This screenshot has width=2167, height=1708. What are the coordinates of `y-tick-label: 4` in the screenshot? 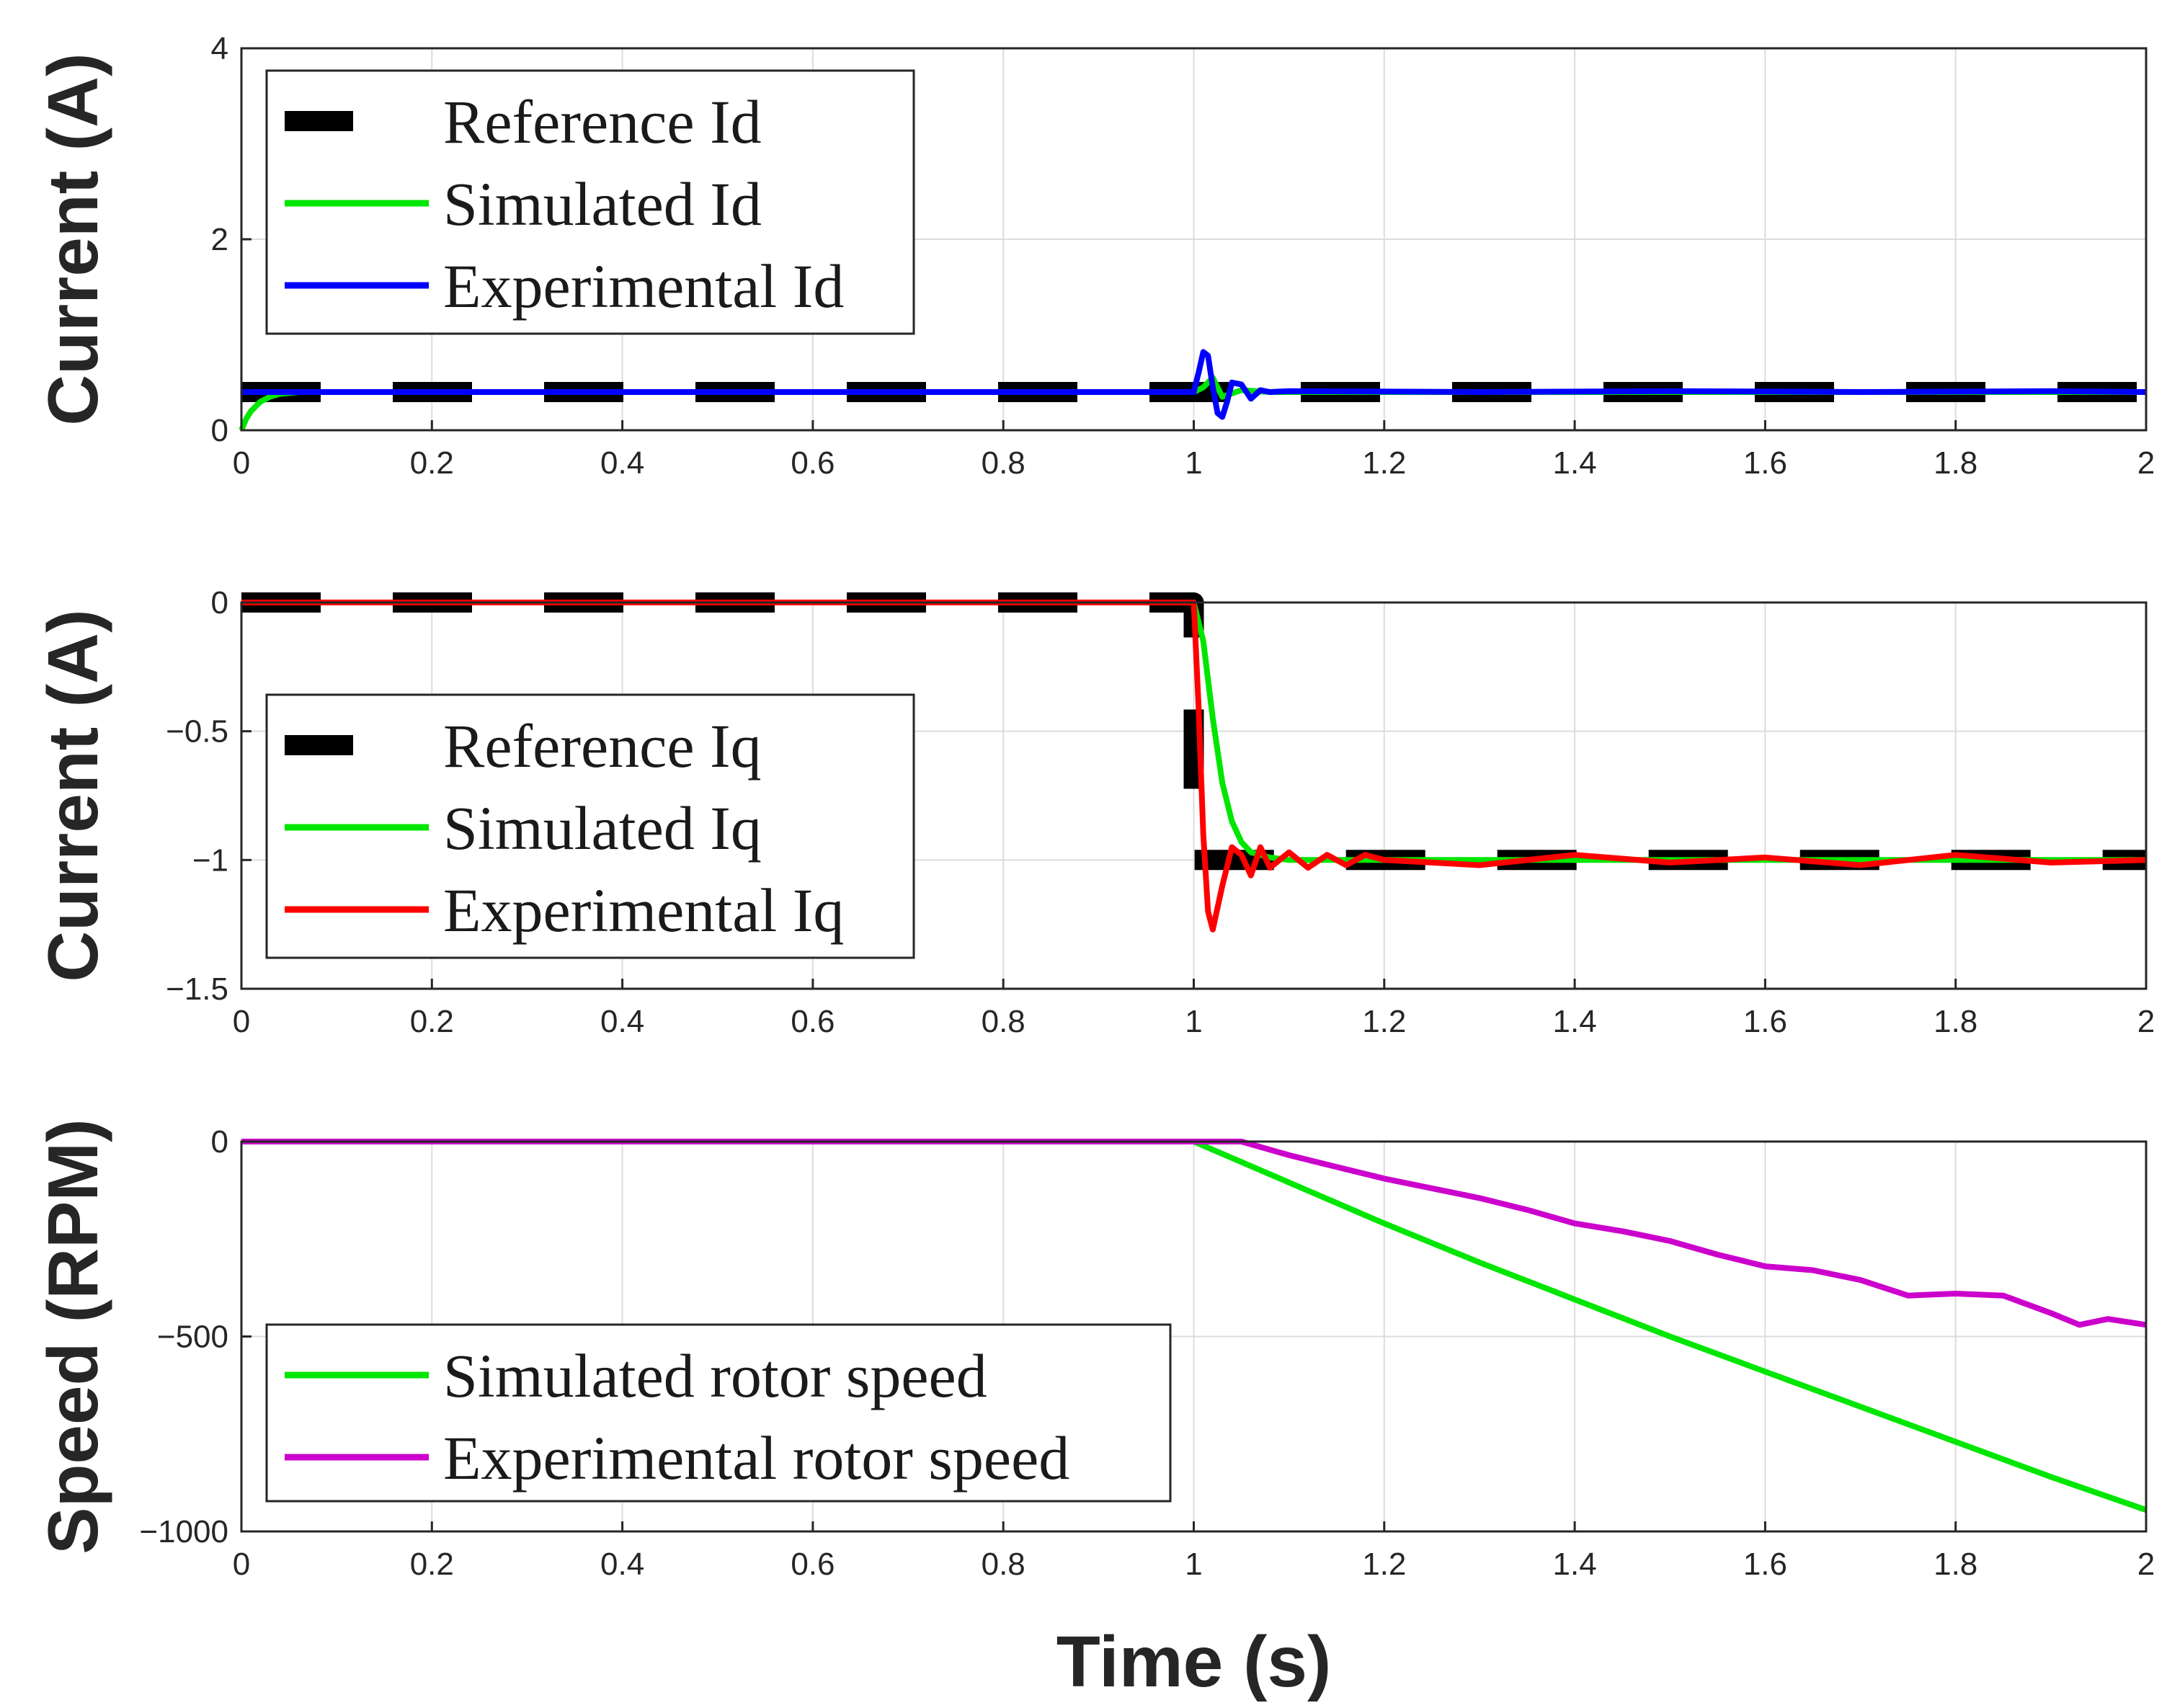 It's located at (220, 48).